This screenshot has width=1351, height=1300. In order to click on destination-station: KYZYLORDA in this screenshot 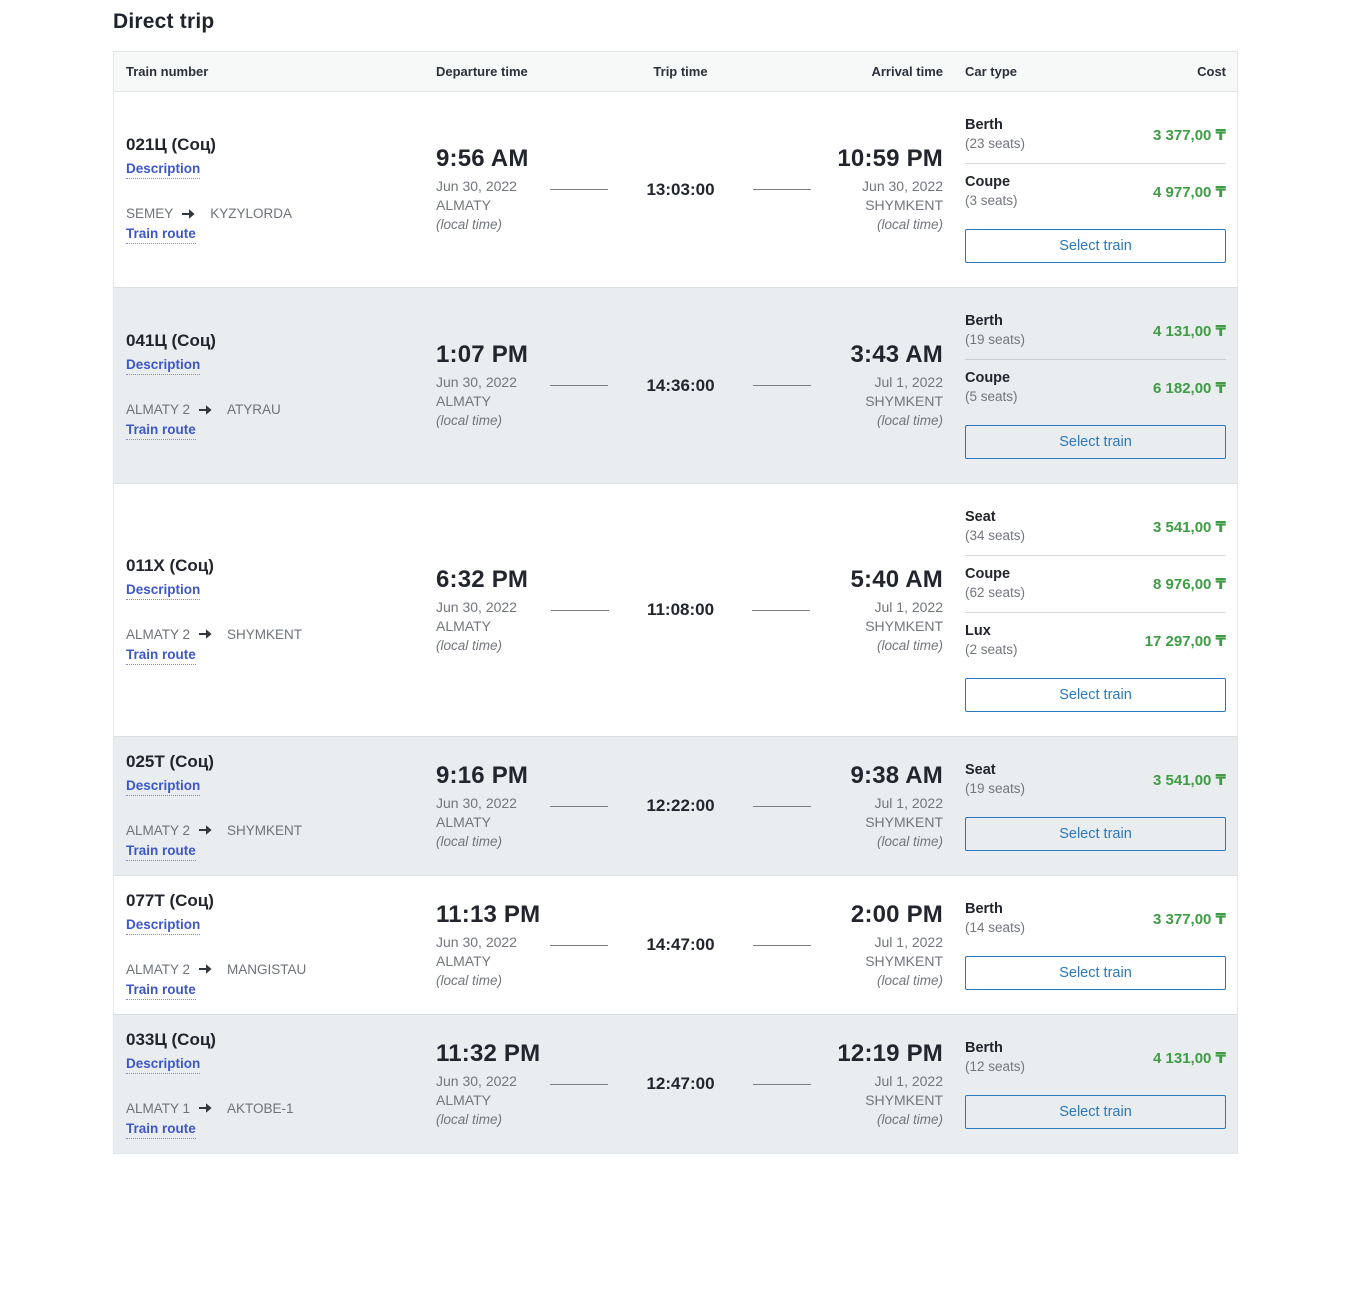, I will do `click(251, 213)`.